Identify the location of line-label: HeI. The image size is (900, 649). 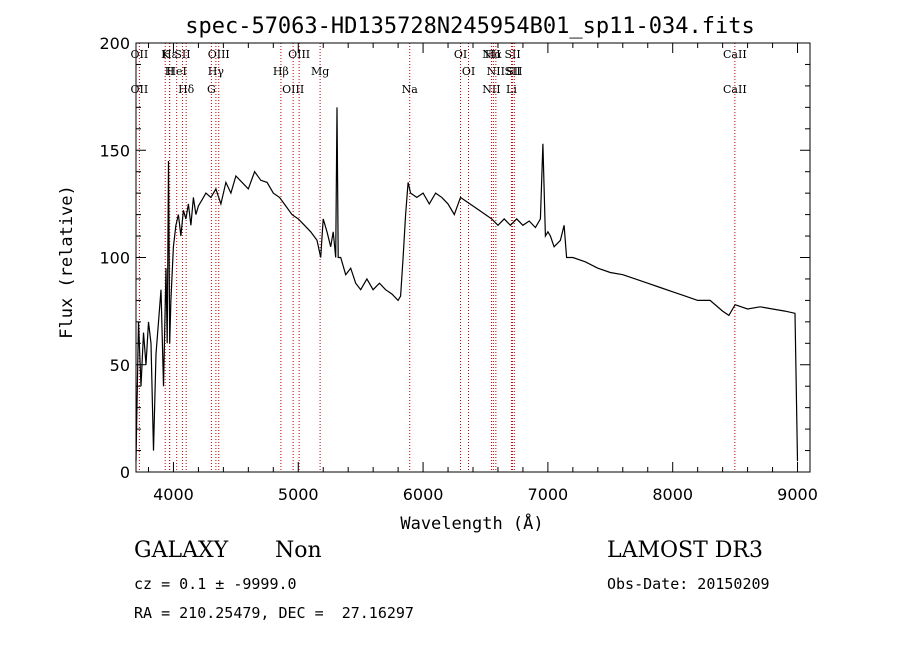
(176, 71).